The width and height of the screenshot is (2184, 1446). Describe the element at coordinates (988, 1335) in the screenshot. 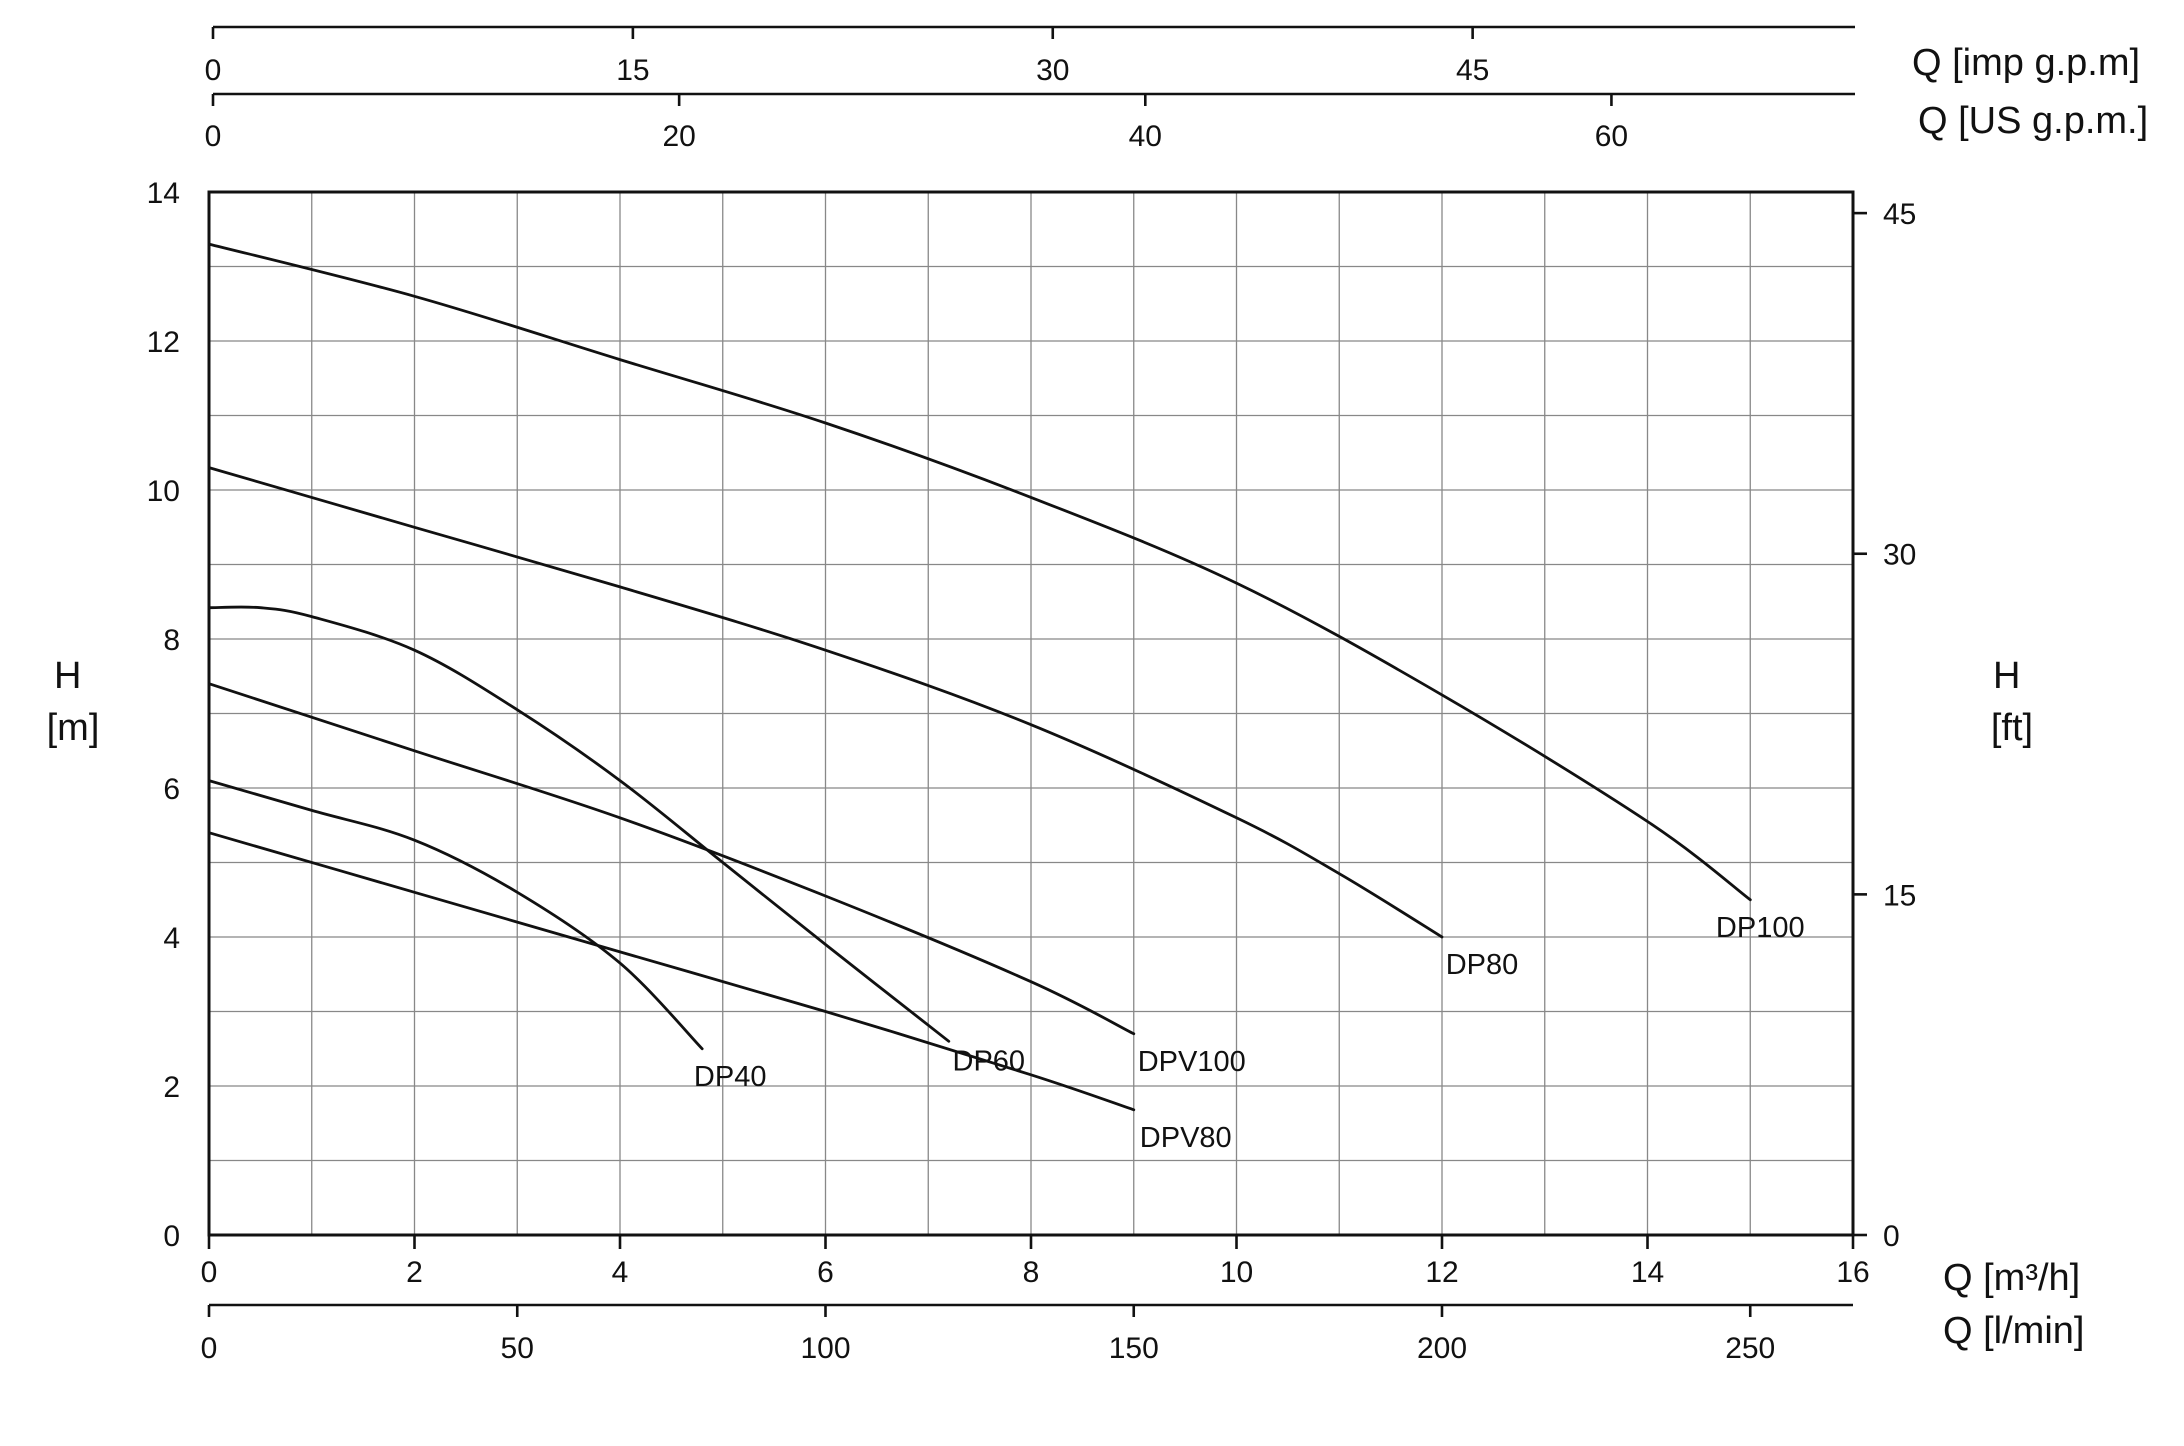

I see `bottom-axis-q-lmin: 0 50 100 150 200 250` at that location.